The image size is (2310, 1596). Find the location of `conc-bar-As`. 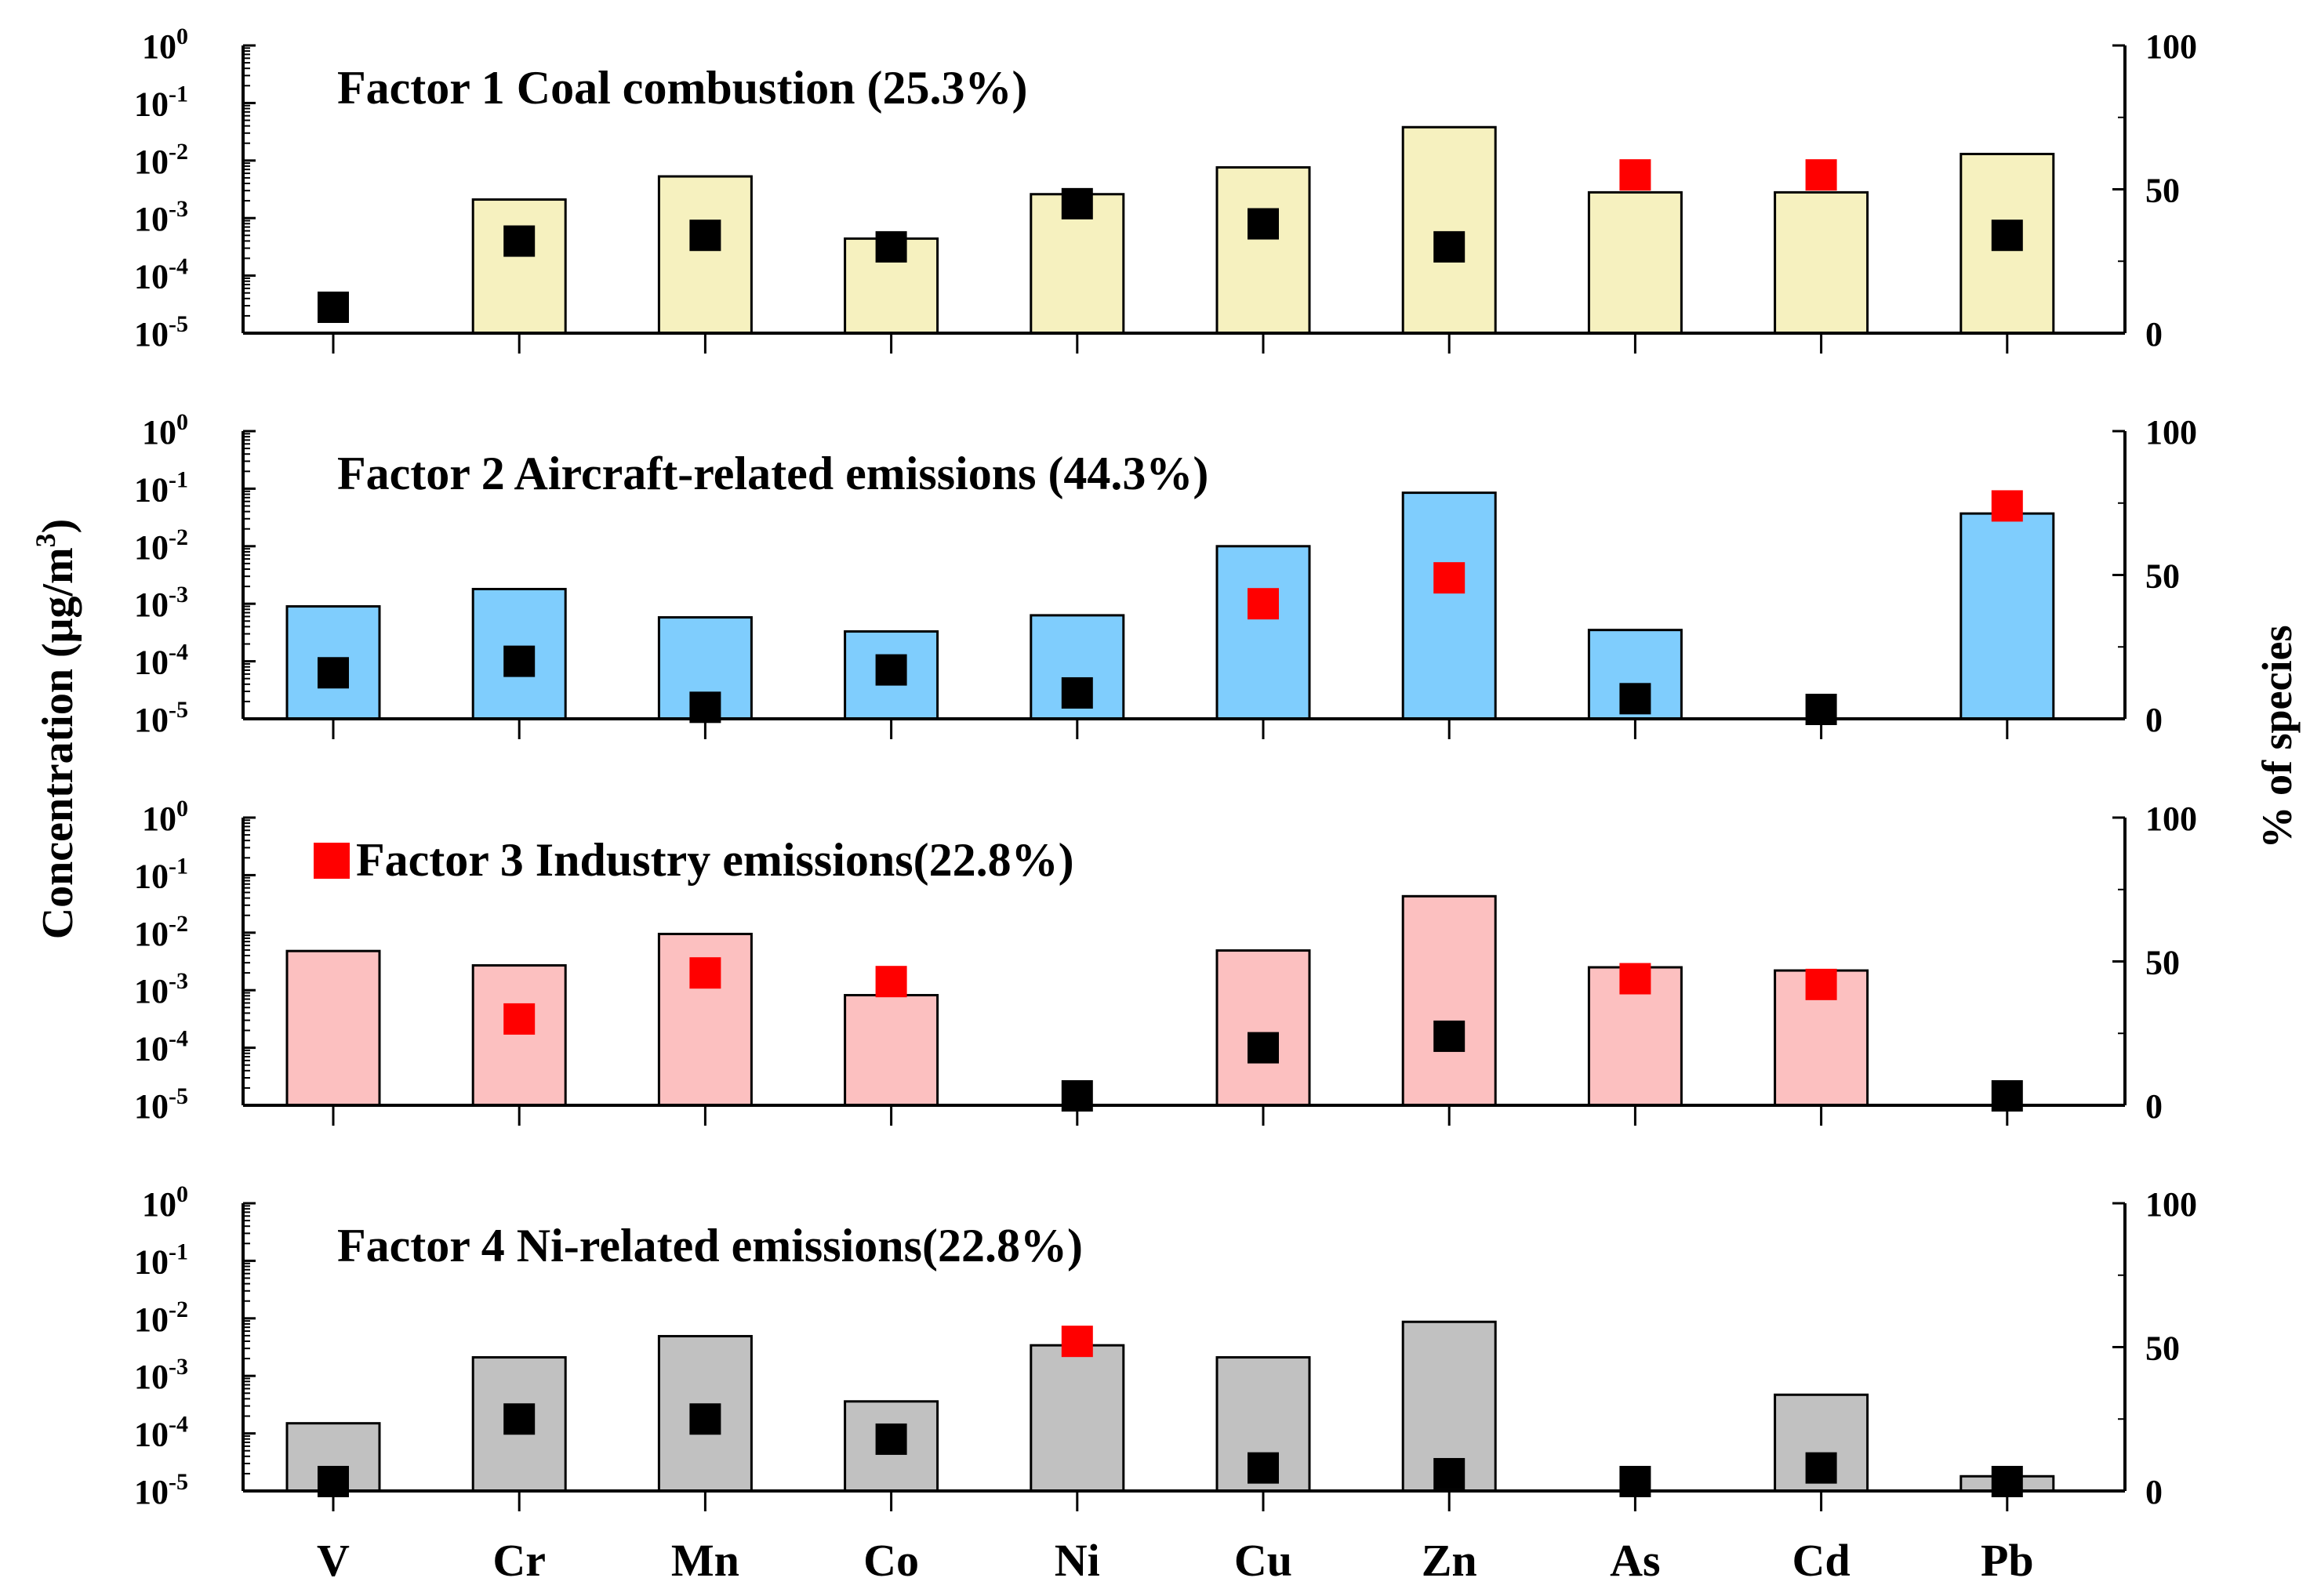

conc-bar-As is located at coordinates (1635, 262).